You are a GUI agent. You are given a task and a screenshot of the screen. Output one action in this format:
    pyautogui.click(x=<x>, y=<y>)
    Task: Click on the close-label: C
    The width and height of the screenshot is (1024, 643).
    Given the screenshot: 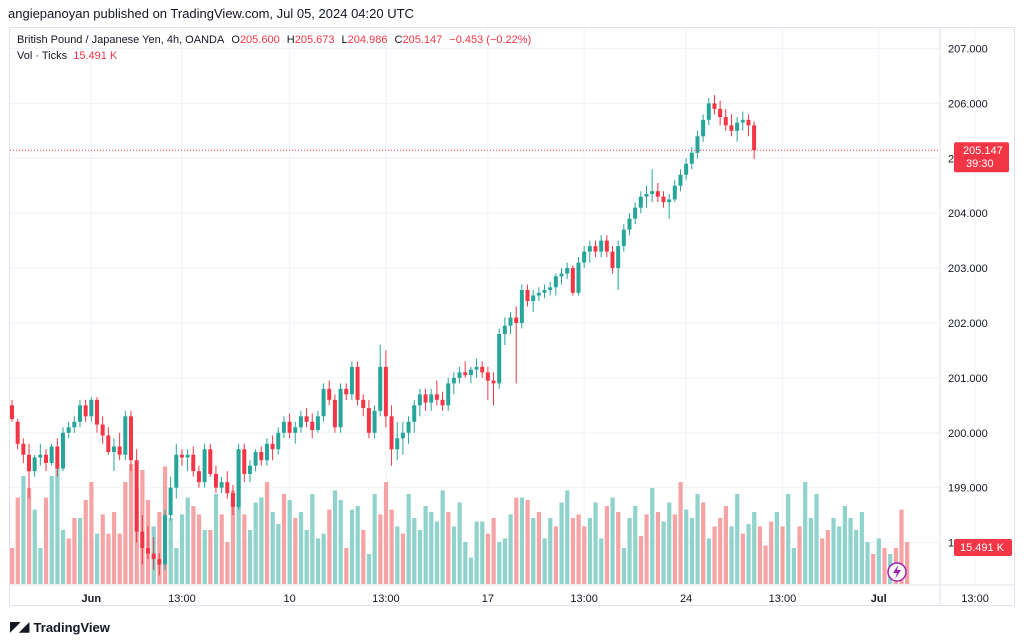 What is the action you would take?
    pyautogui.click(x=398, y=40)
    